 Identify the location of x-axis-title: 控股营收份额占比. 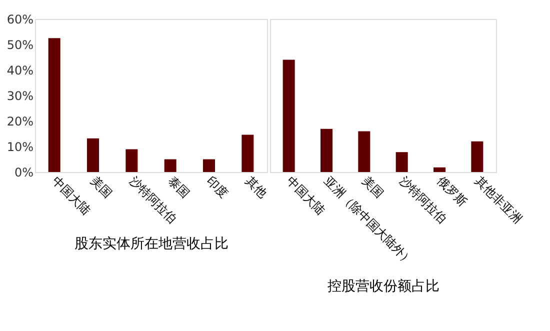
(384, 286).